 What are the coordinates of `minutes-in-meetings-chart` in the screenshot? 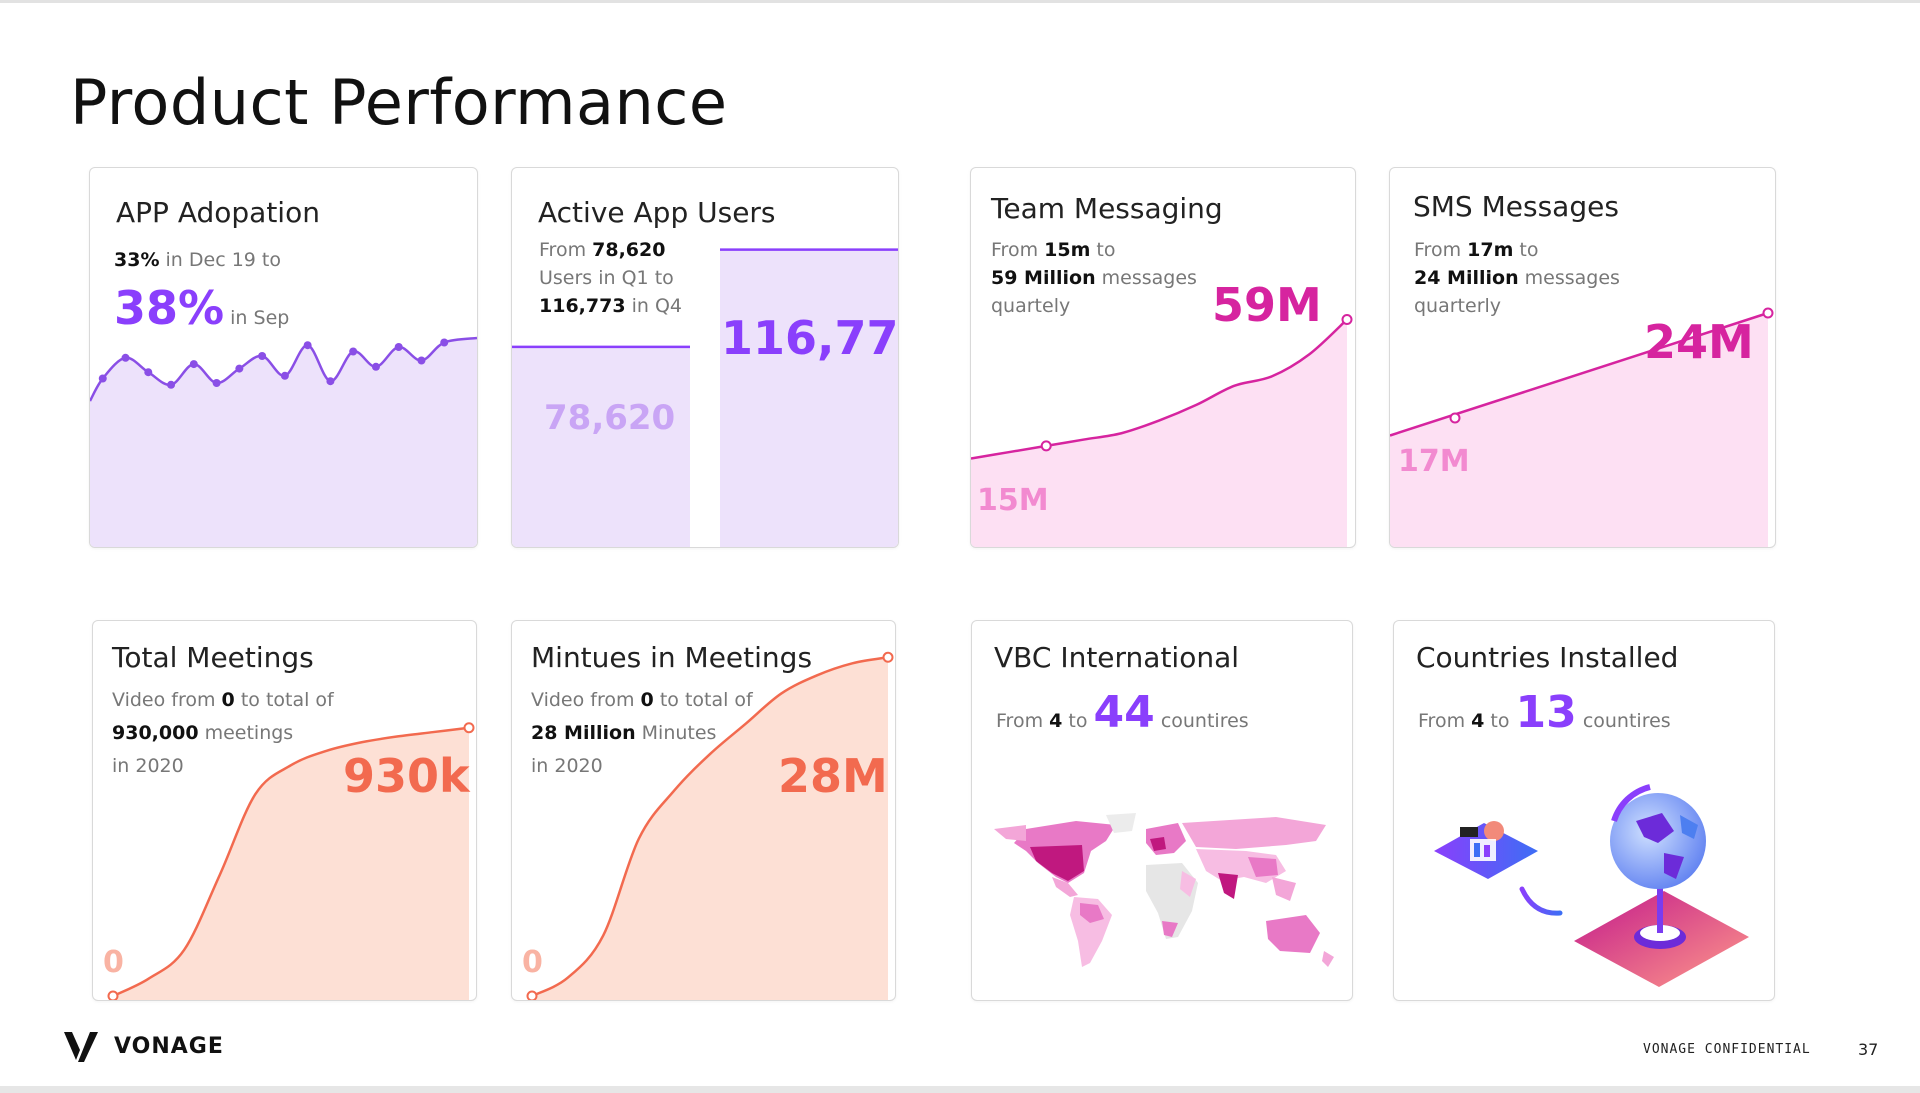 It's located at (710, 825).